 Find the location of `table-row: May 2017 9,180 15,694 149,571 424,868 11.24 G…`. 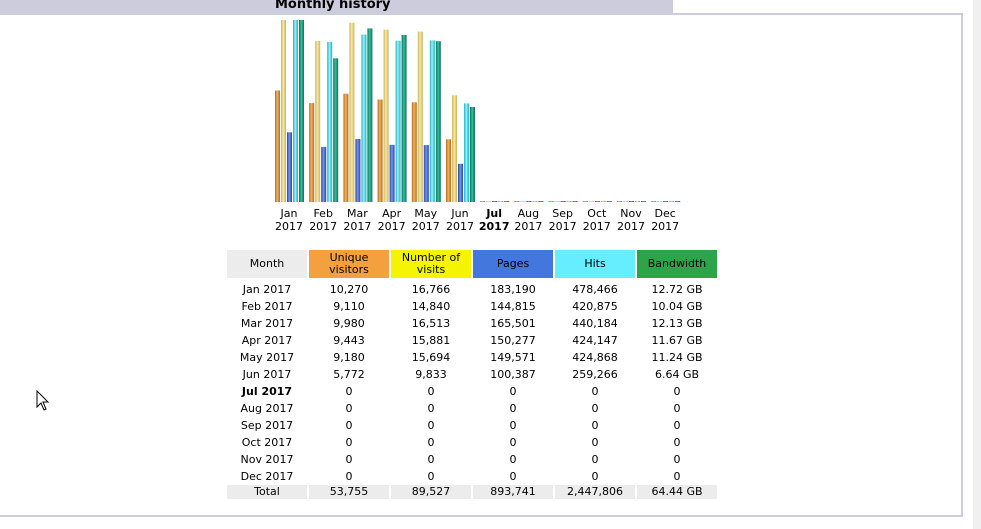

table-row: May 2017 9,180 15,694 149,571 424,868 11.24 G… is located at coordinates (472, 357).